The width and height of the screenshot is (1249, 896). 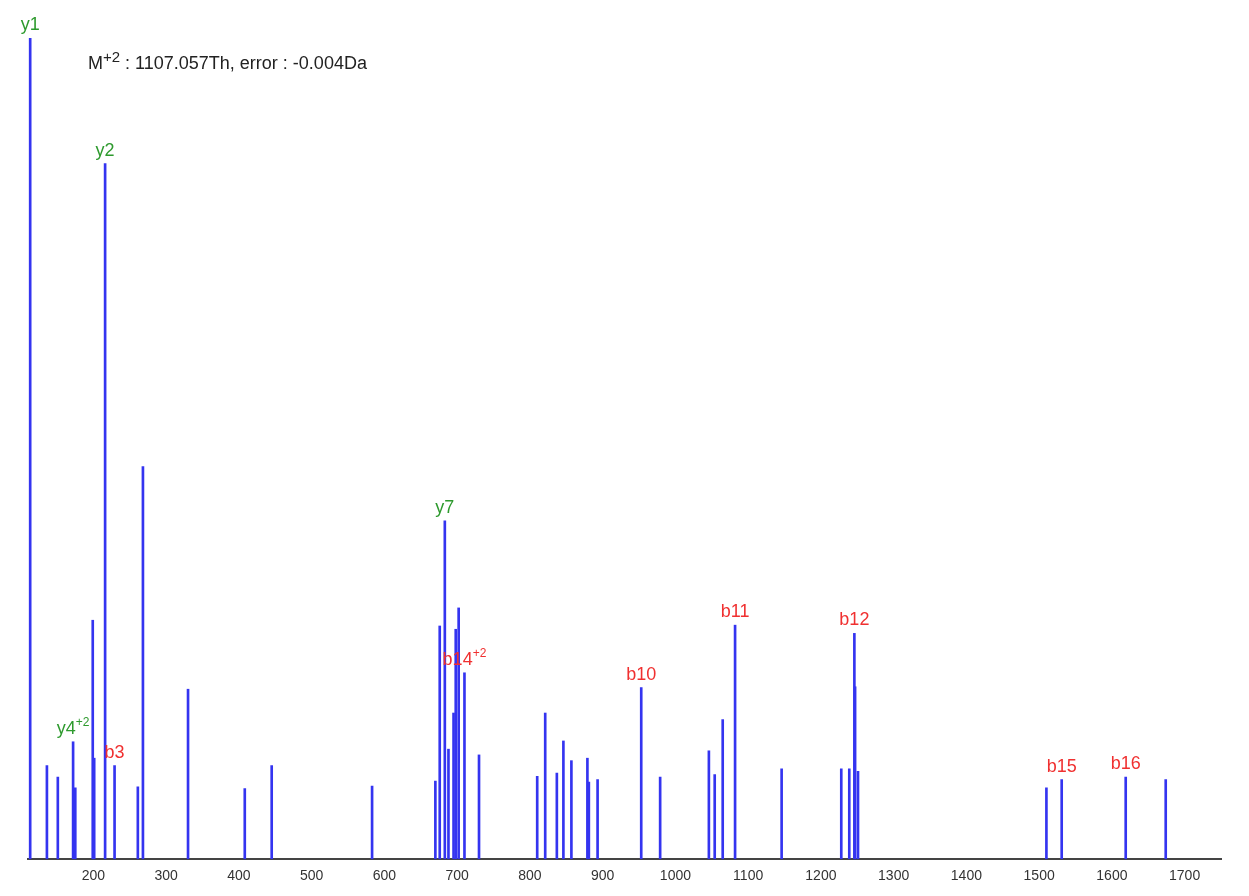 What do you see at coordinates (530, 875) in the screenshot?
I see `x-tick-label: 800` at bounding box center [530, 875].